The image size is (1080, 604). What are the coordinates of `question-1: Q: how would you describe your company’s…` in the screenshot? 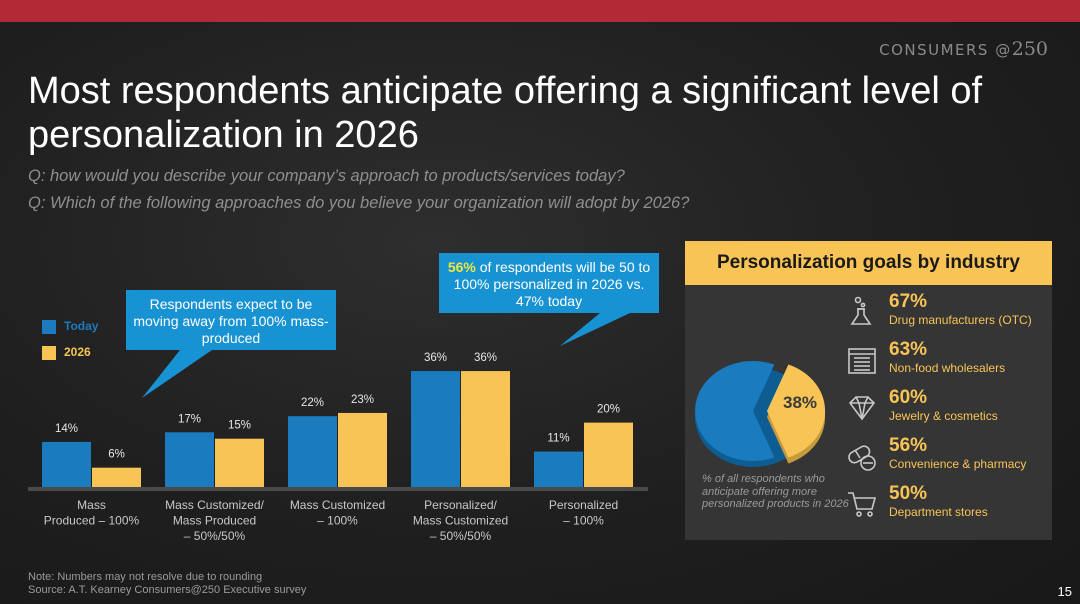 It's located at (326, 176).